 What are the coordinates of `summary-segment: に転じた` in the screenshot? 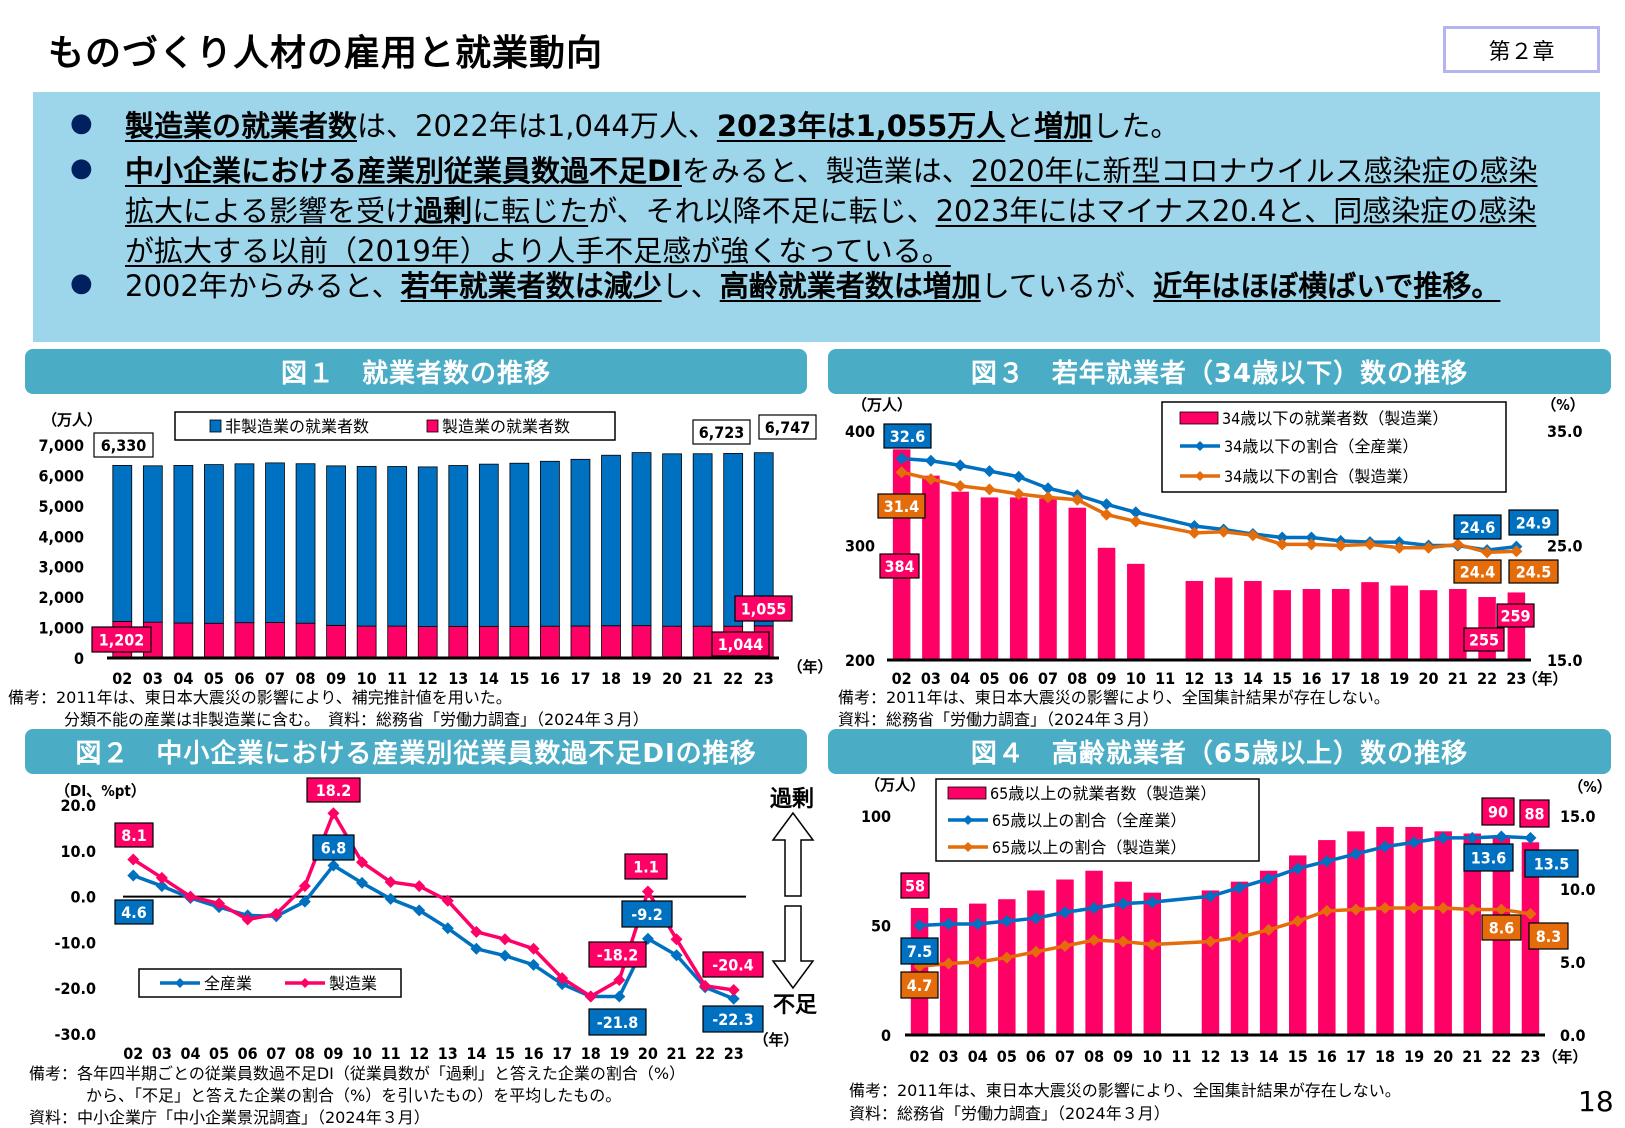 It's located at (530, 211).